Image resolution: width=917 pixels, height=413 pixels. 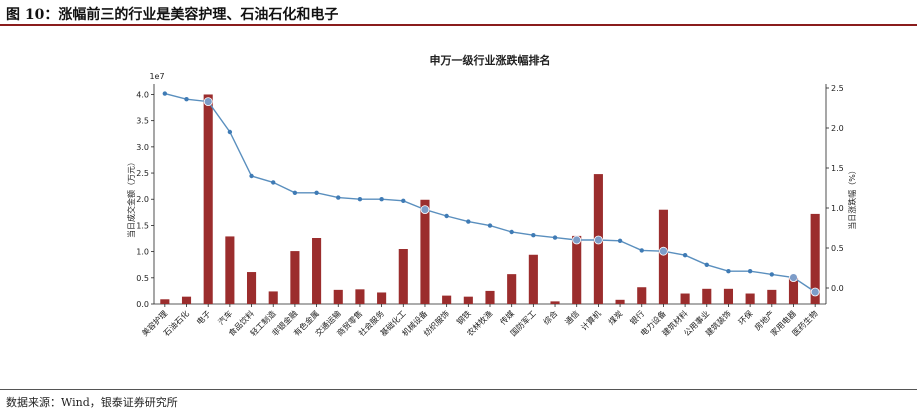 I want to click on figure-caption: 图 10：涨幅前三的行业是美容护理、石油石化和电子, so click(x=172, y=15).